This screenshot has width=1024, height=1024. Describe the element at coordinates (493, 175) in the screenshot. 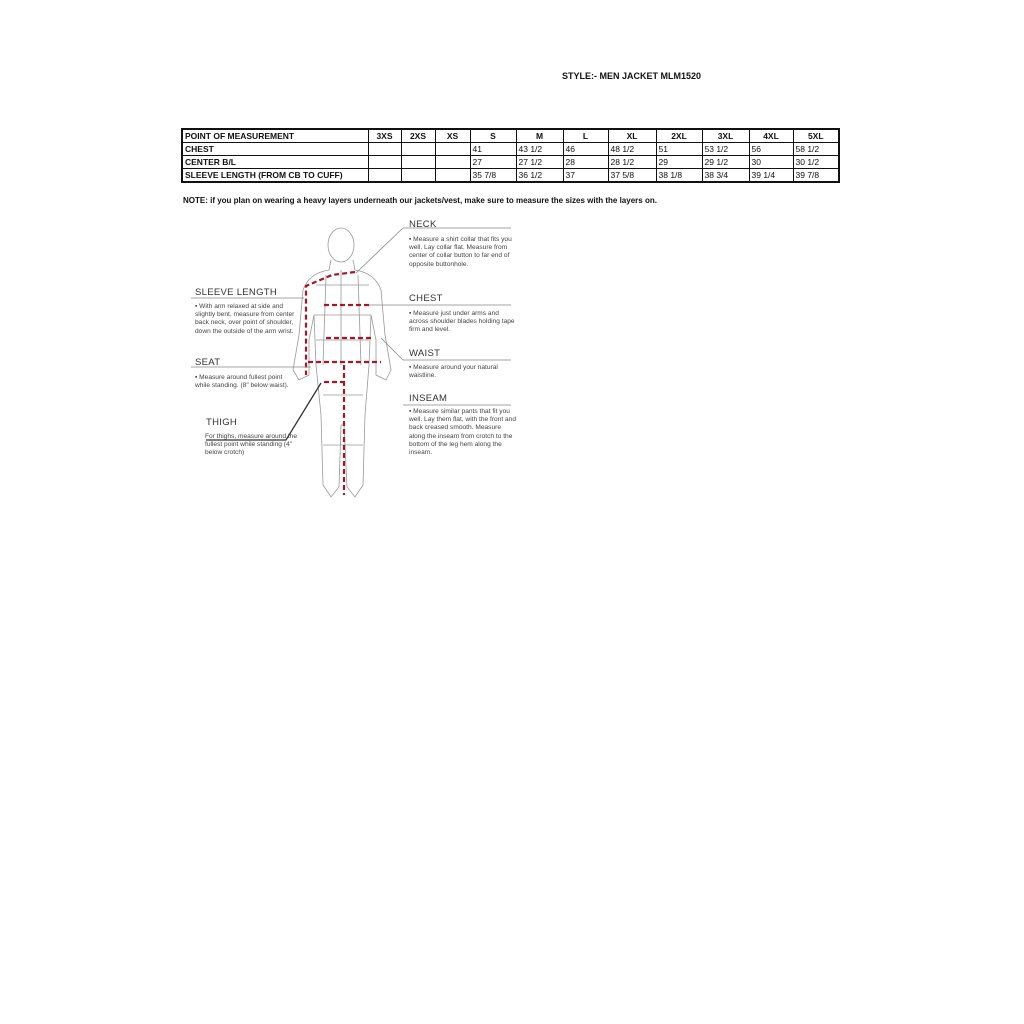

I see `table-cell: 35 7/8` at that location.